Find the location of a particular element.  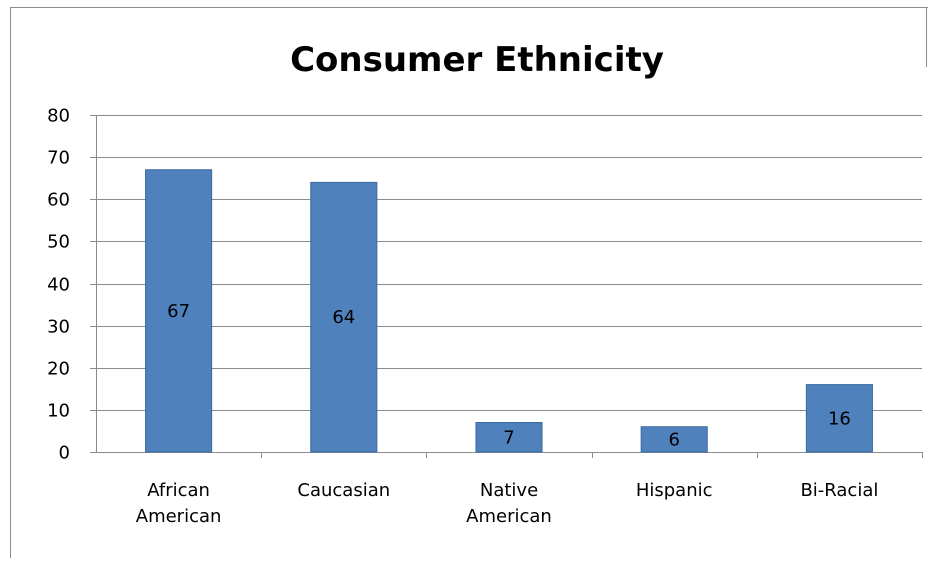

category-label: Bi-Racial is located at coordinates (839, 490).